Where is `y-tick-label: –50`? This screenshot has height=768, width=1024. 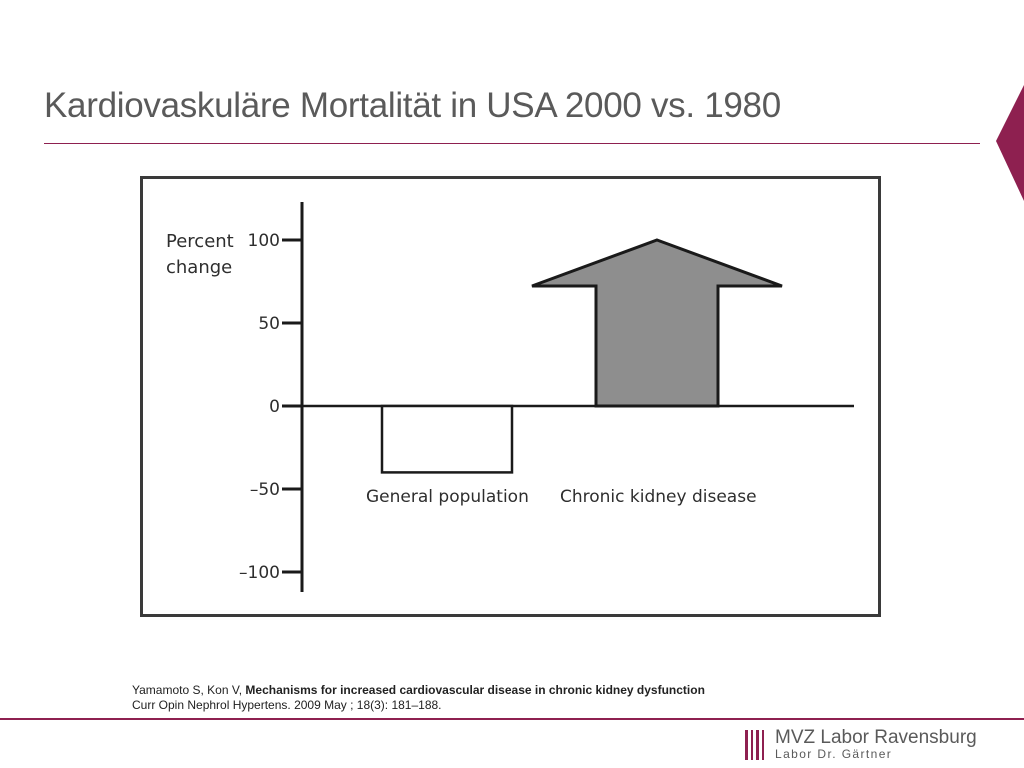
y-tick-label: –50 is located at coordinates (265, 490).